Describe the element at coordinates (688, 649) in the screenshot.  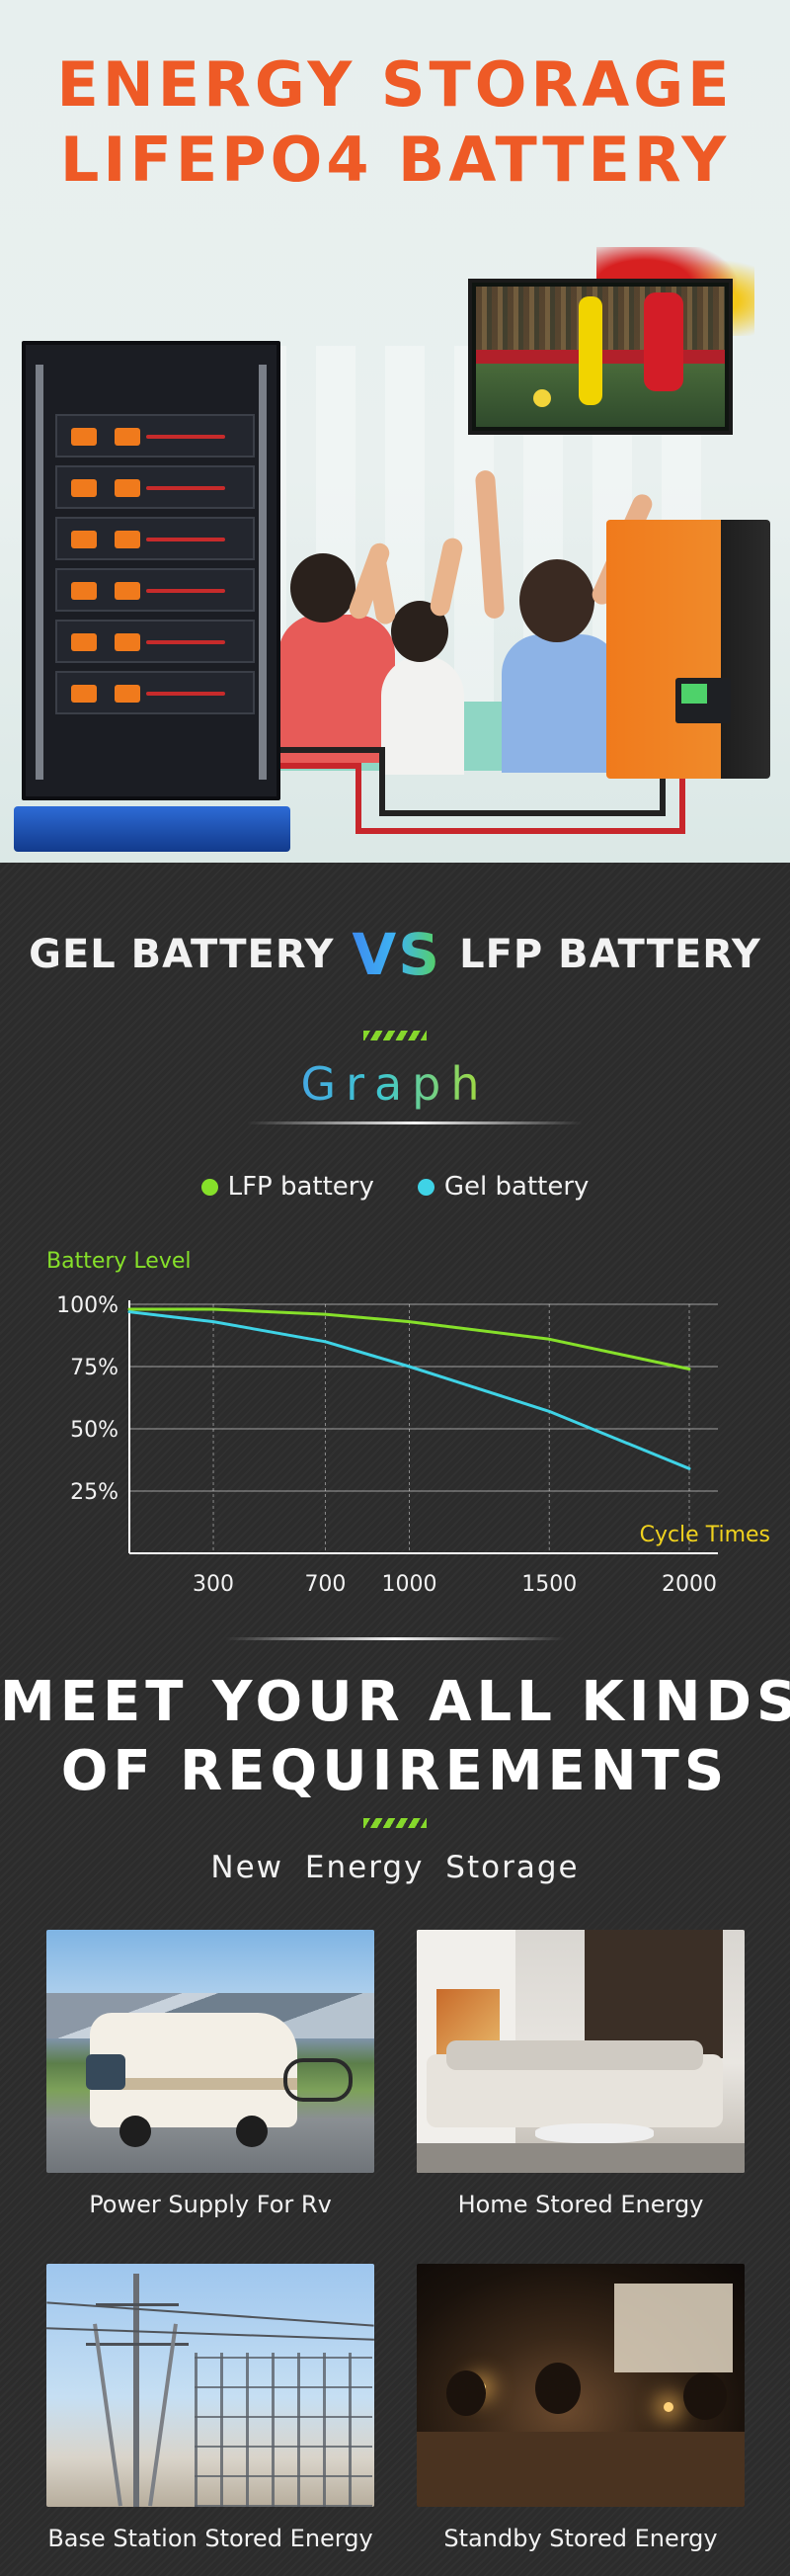
I see `inverter-illustration` at that location.